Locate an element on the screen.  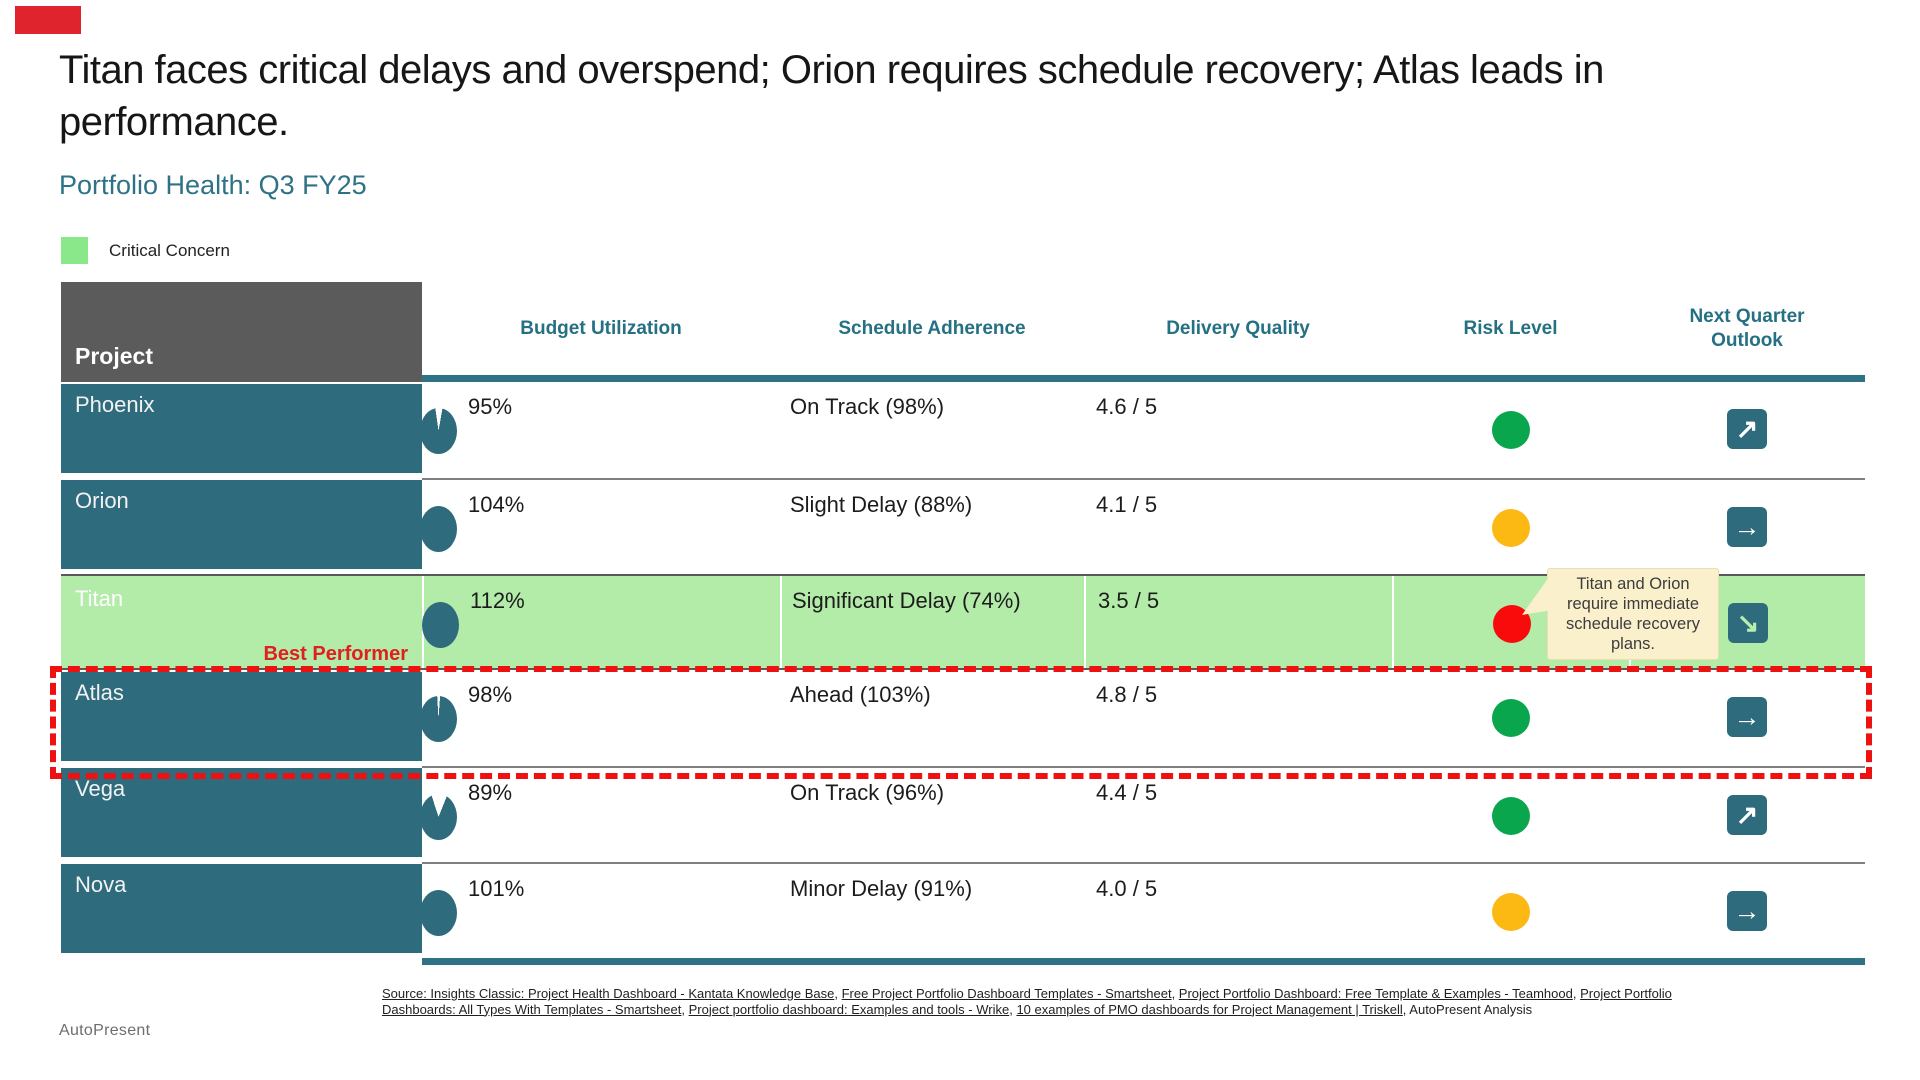
schedule-cell: On Track (96%) is located at coordinates (867, 792).